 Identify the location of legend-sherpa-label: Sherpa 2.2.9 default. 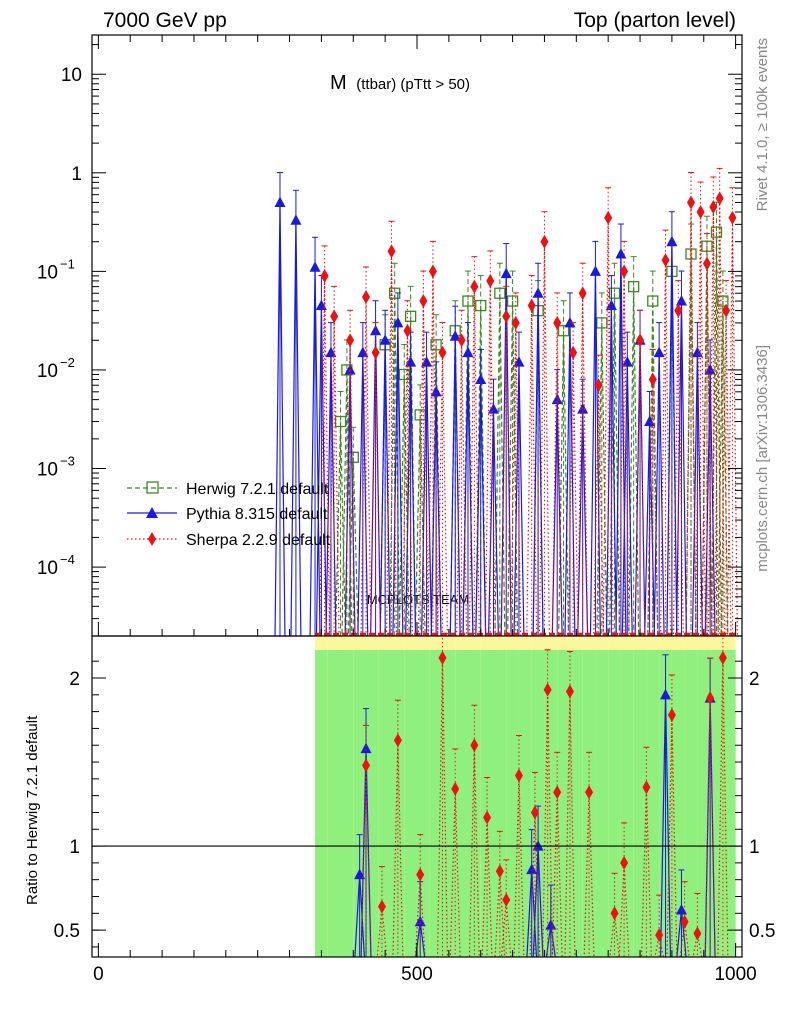
(258, 540).